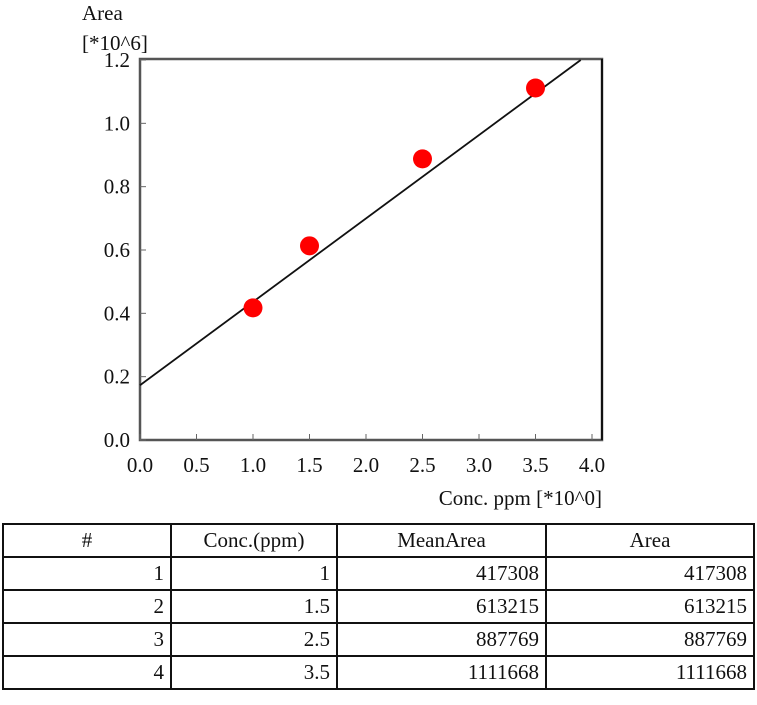  I want to click on table-row: 1 1 417308 417308, so click(378, 573).